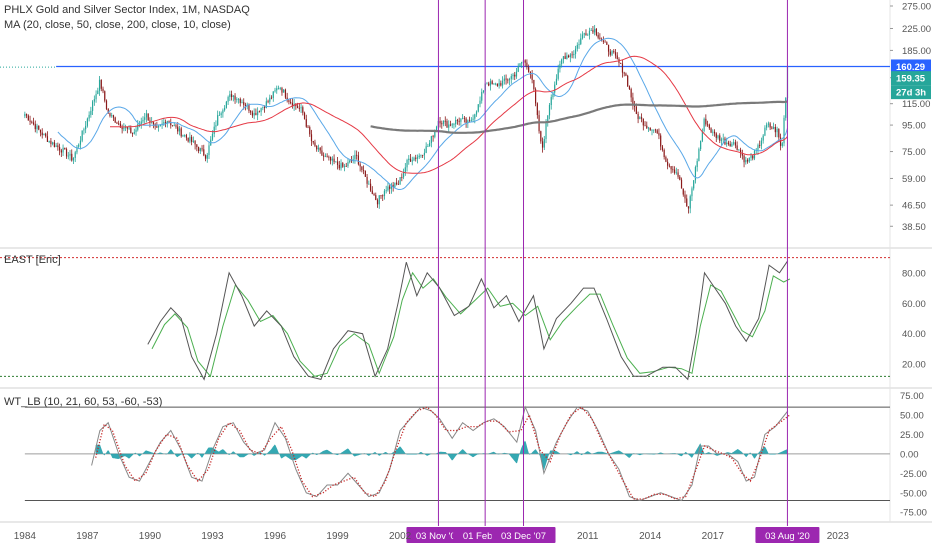 This screenshot has height=555, width=932. What do you see at coordinates (650, 536) in the screenshot?
I see `x-tick-label: 2014` at bounding box center [650, 536].